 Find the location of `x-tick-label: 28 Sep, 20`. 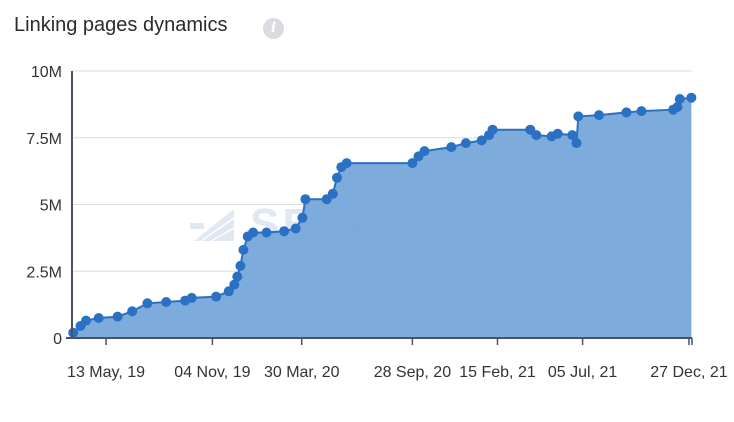

x-tick-label: 28 Sep, 20 is located at coordinates (413, 372).